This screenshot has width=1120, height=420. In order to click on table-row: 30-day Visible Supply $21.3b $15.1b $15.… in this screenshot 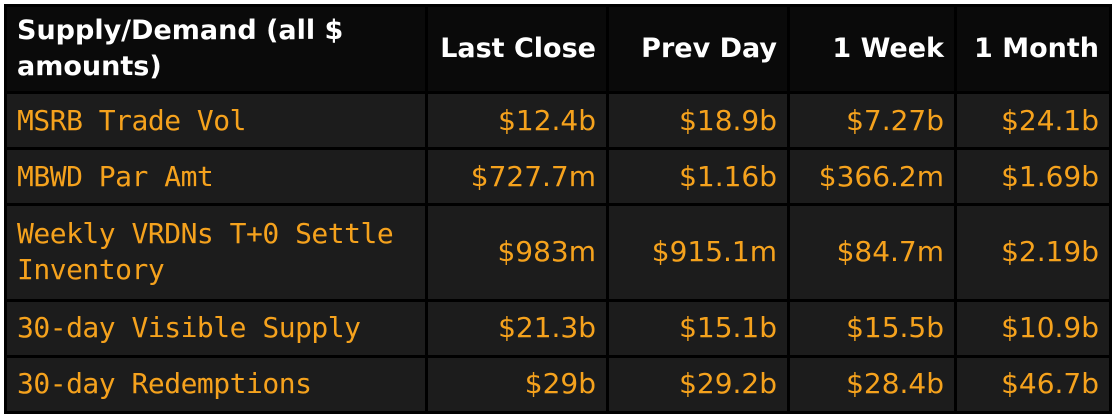, I will do `click(558, 328)`.